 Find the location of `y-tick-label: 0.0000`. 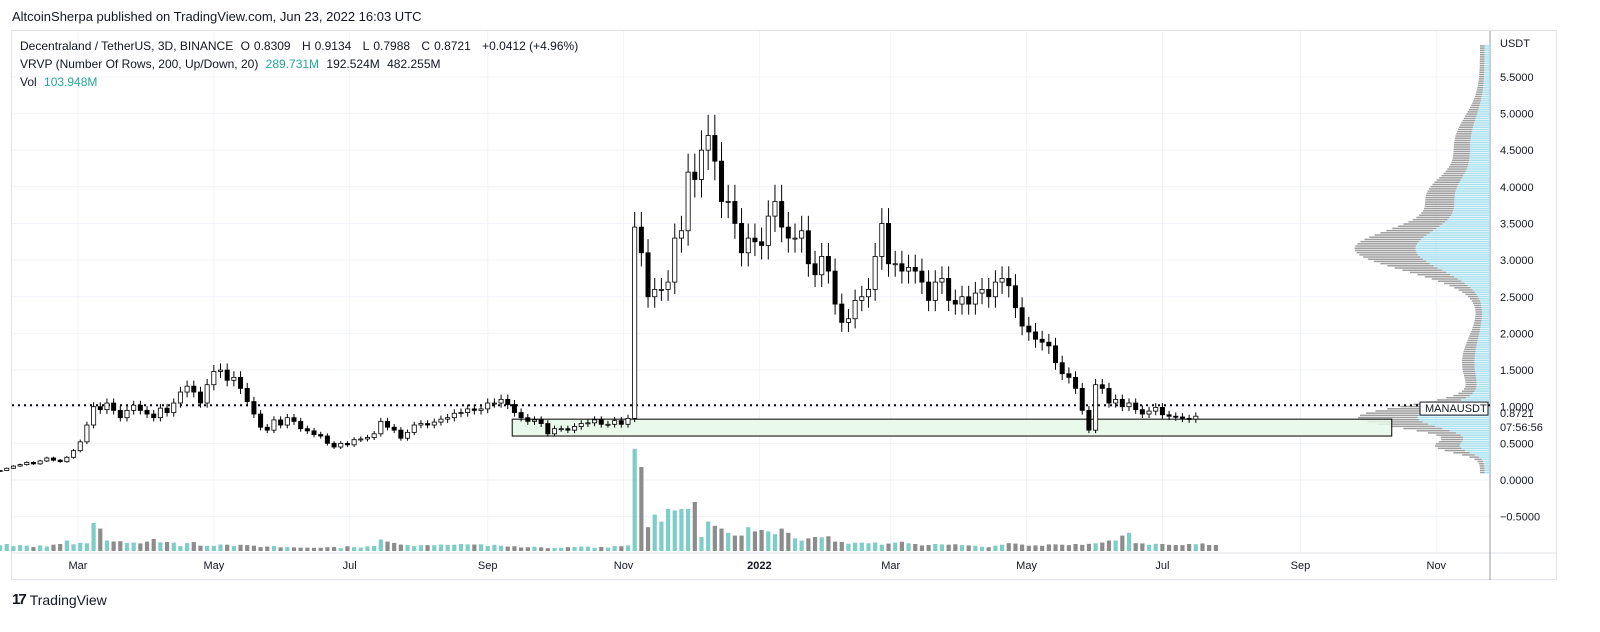

y-tick-label: 0.0000 is located at coordinates (1517, 481).